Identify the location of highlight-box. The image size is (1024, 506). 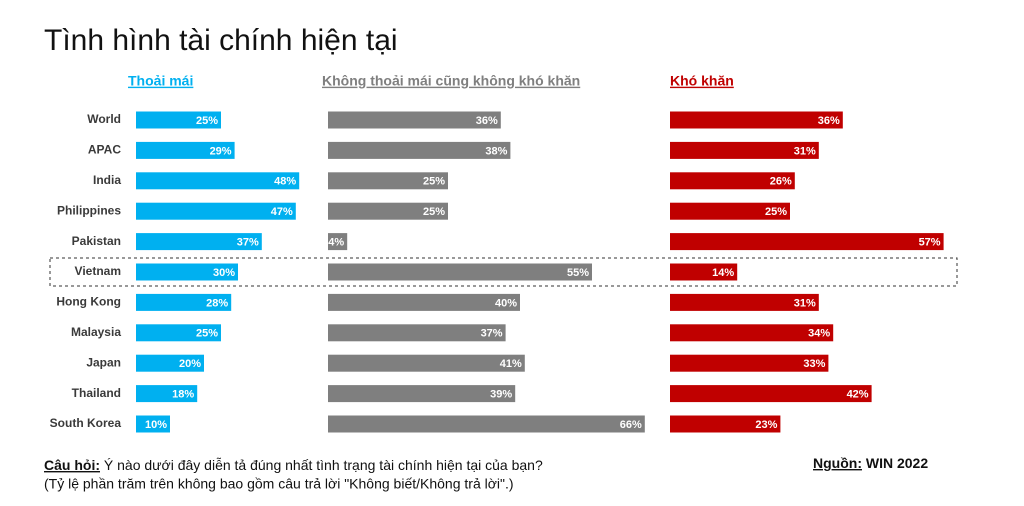
(503, 272).